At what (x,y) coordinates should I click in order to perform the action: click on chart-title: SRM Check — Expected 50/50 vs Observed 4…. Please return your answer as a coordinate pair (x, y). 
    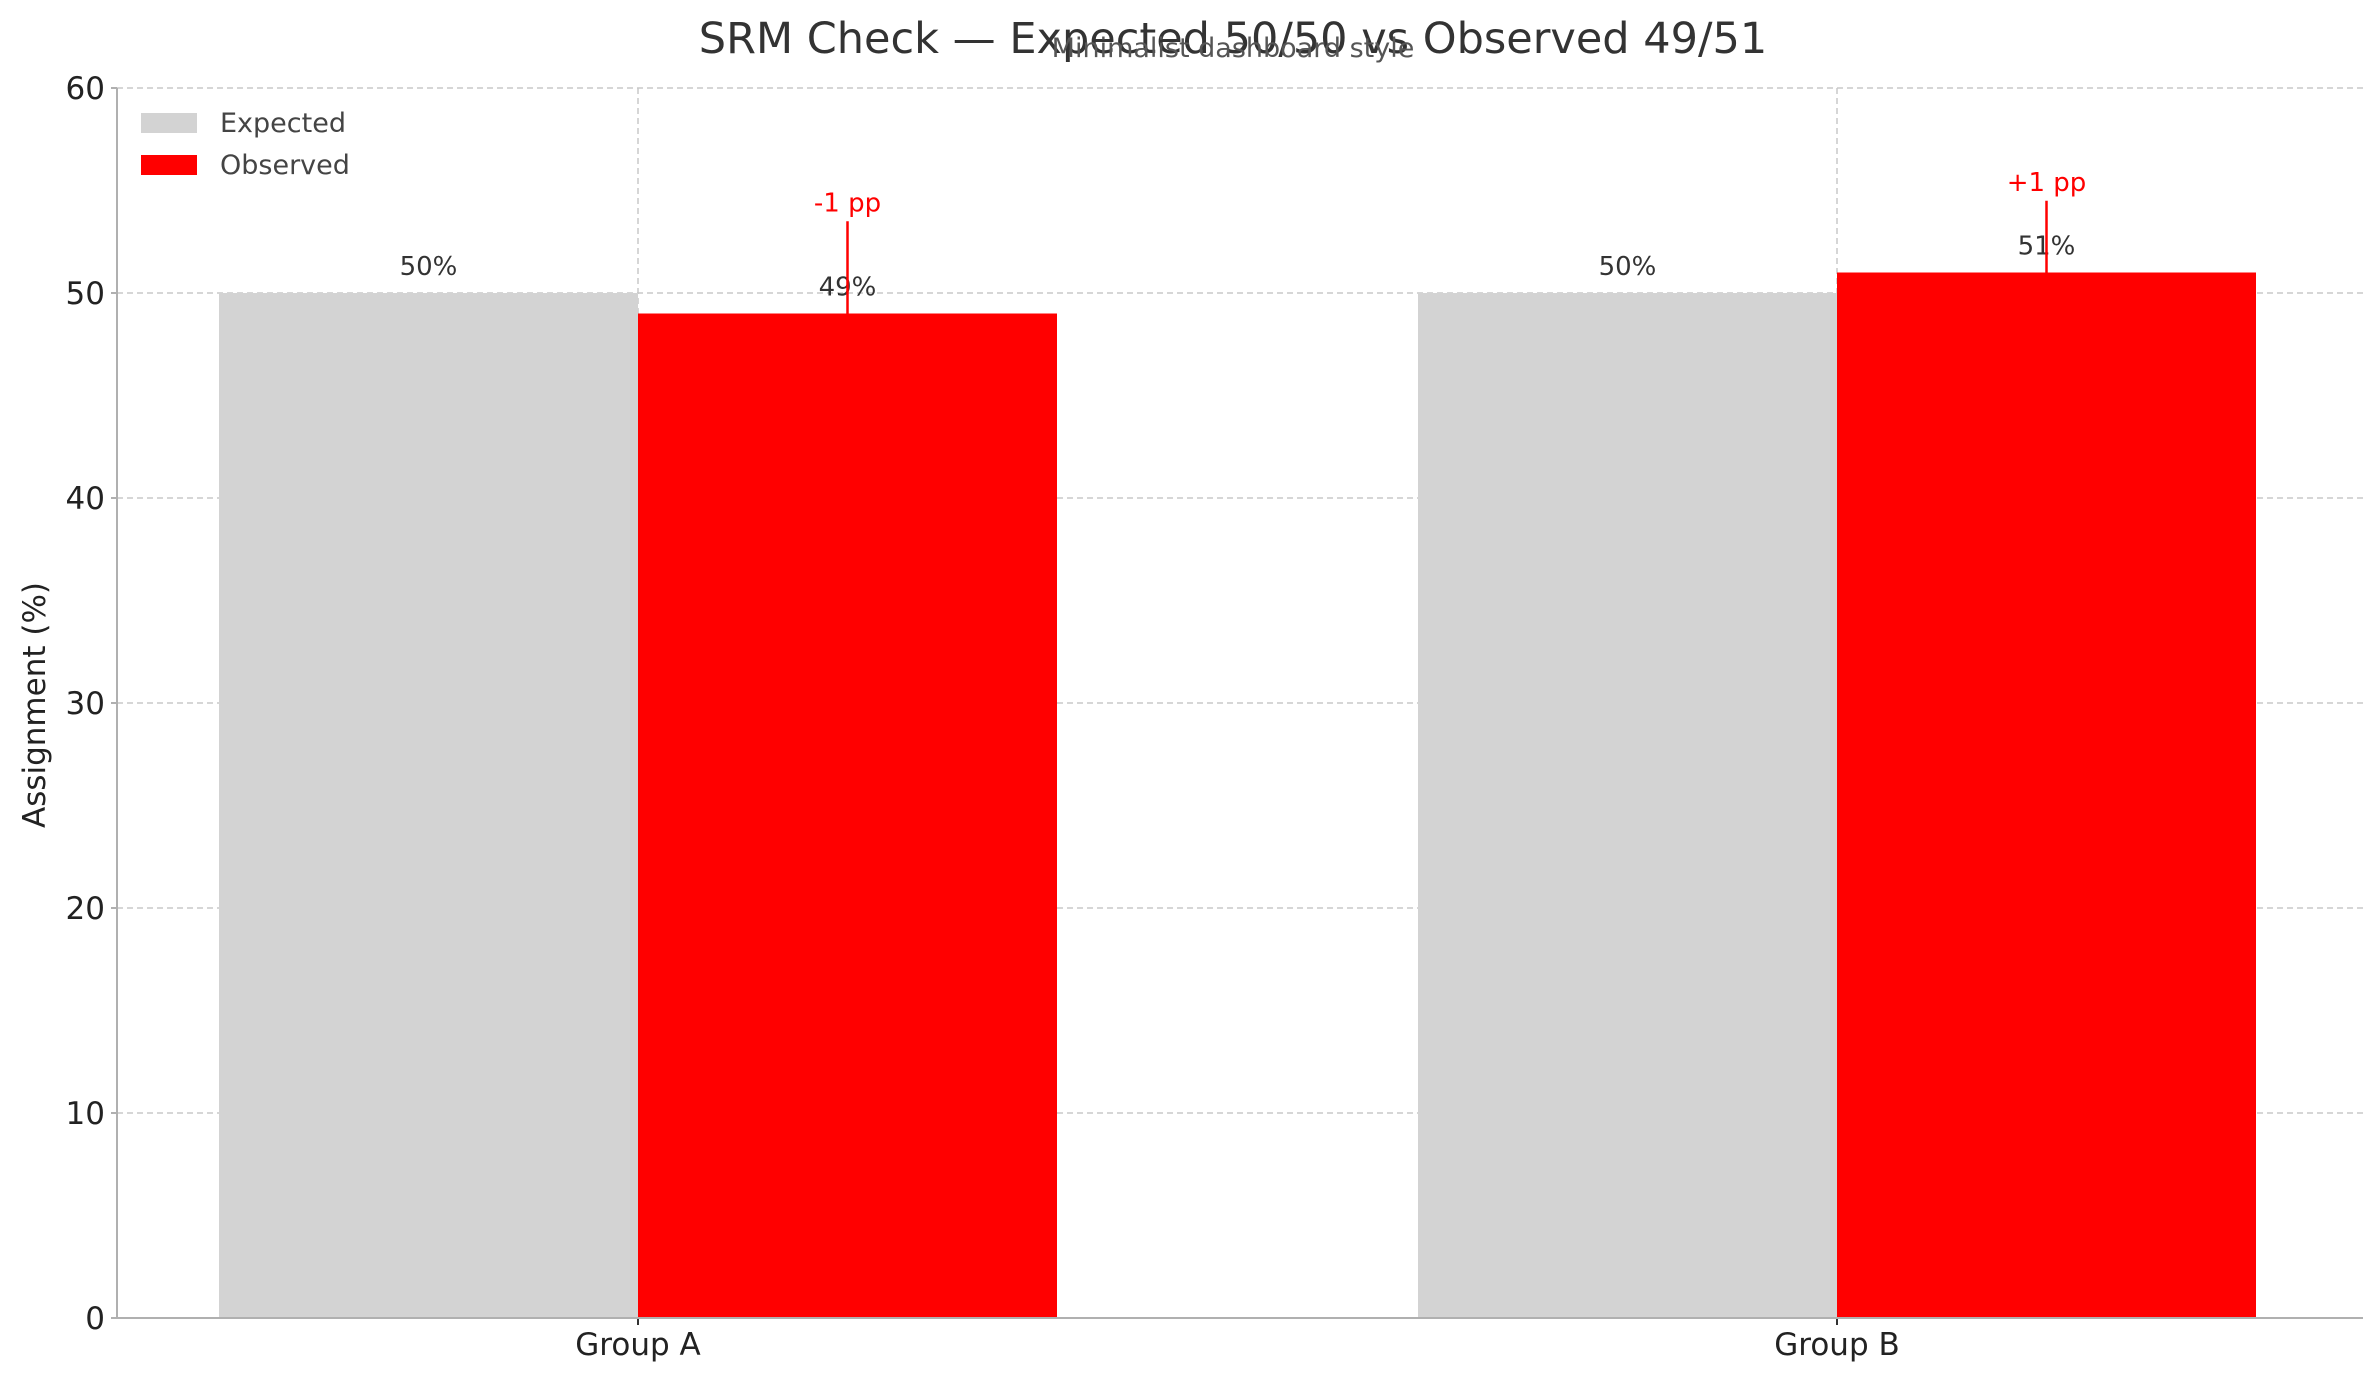
    Looking at the image, I should click on (1233, 39).